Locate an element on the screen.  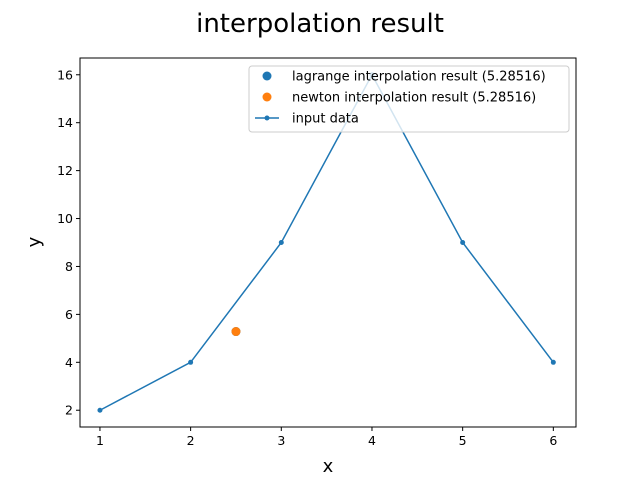
y-tick-label-2: 6 is located at coordinates (69, 314).